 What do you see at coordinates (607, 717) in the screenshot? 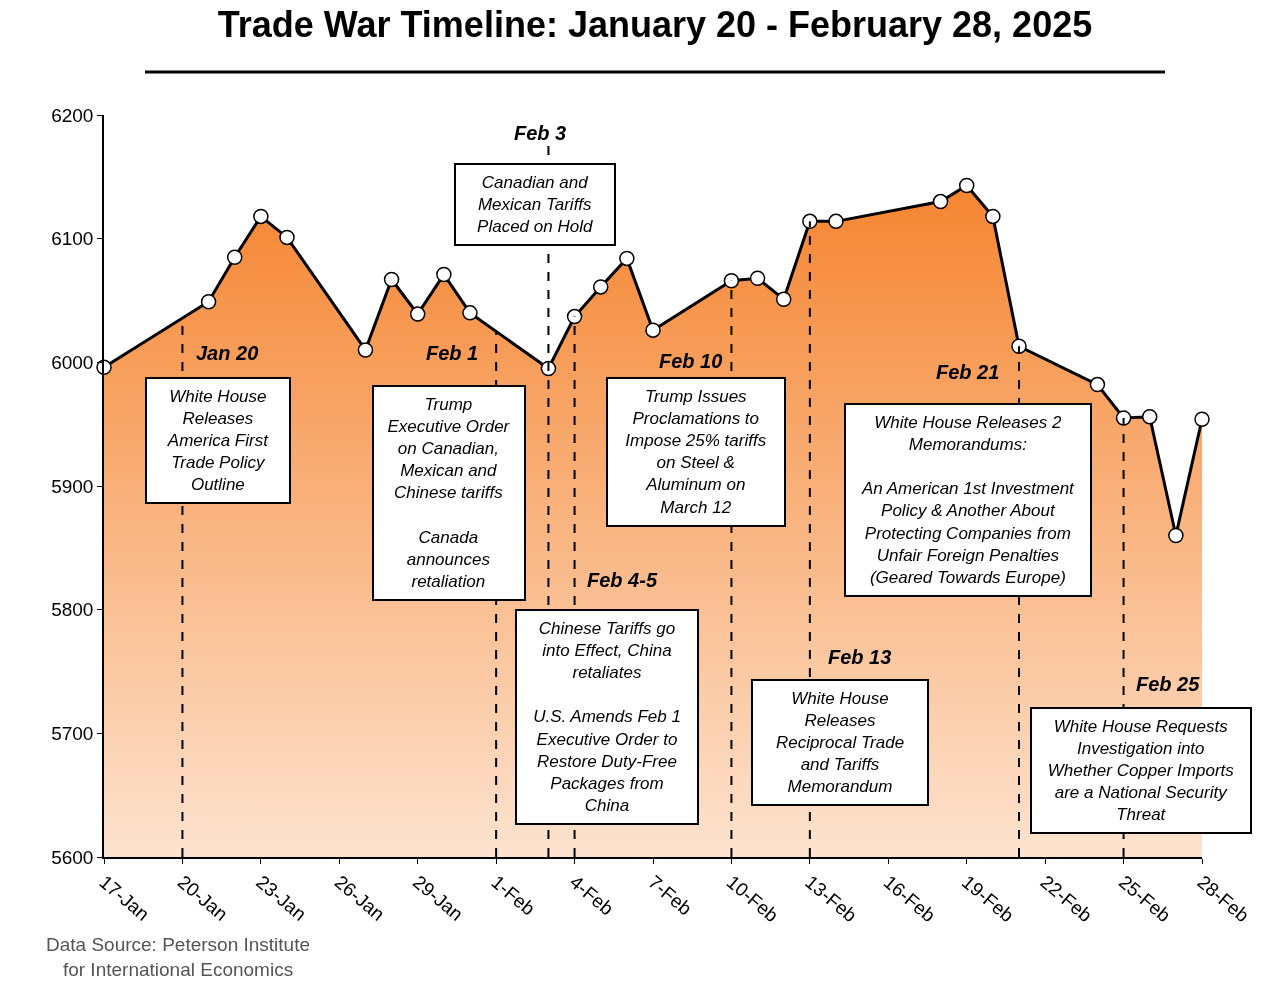
I see `text: Chinese Tariffs go into Effect, China retaliates U.S. Amends Feb 1 Executive Order to Restore Duty-Free Packages from China` at bounding box center [607, 717].